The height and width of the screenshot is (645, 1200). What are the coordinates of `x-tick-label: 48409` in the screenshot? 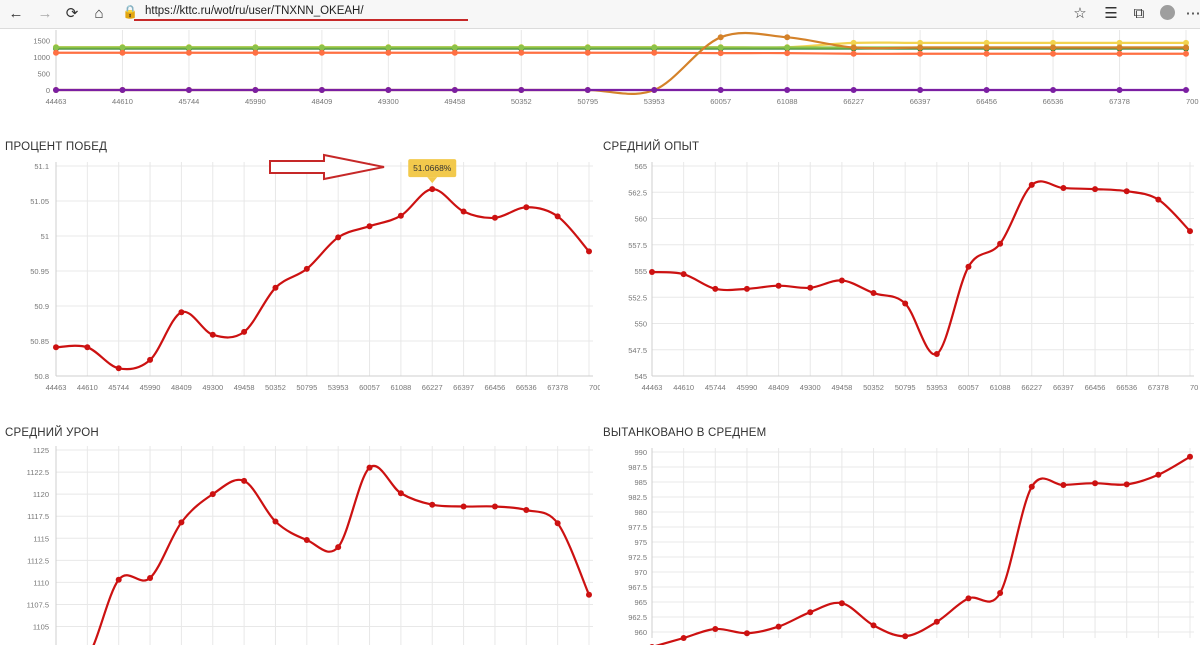 It's located at (321, 101).